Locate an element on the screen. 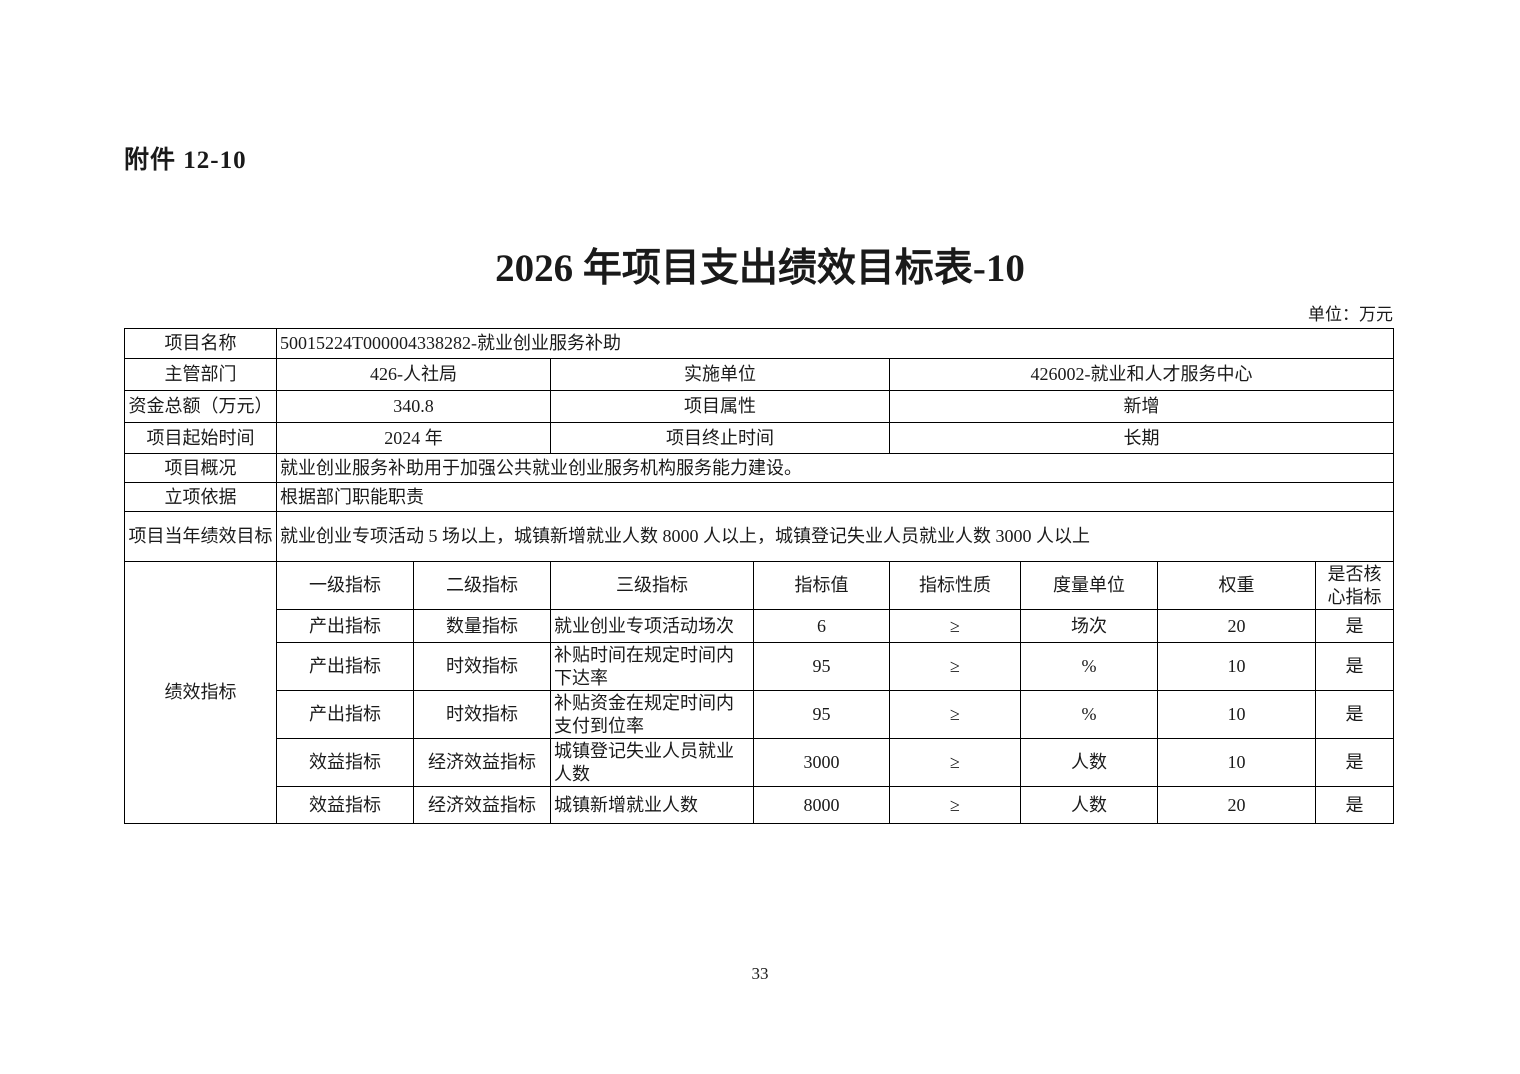 The height and width of the screenshot is (1074, 1520). project-name-value: 50015224T000004338282-就业创业服务补助 is located at coordinates (835, 343).